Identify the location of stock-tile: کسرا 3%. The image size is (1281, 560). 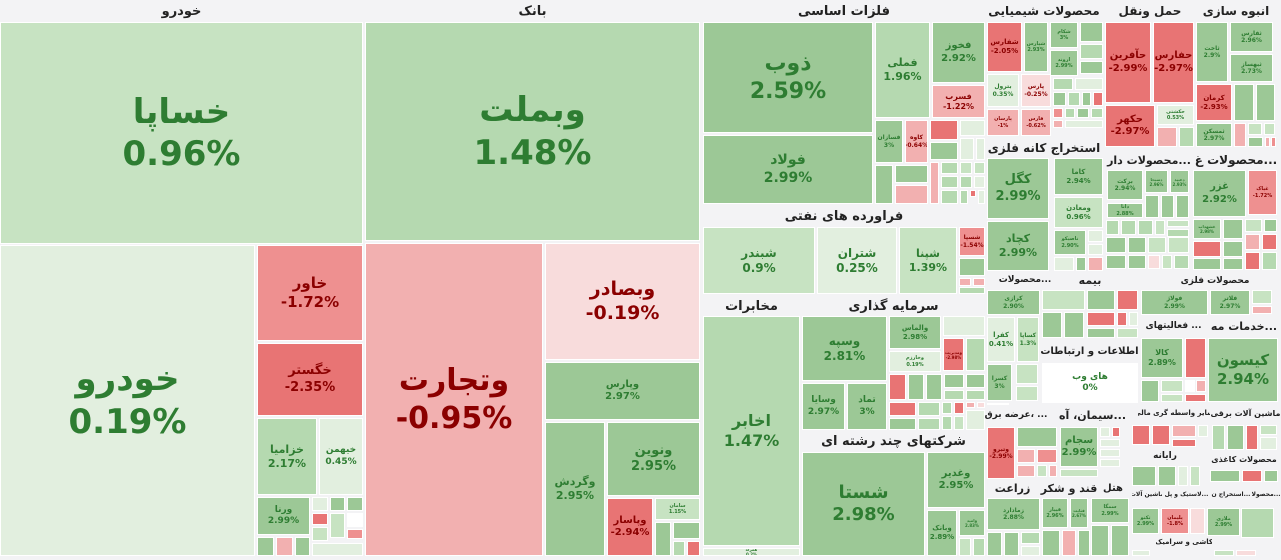
(999, 382).